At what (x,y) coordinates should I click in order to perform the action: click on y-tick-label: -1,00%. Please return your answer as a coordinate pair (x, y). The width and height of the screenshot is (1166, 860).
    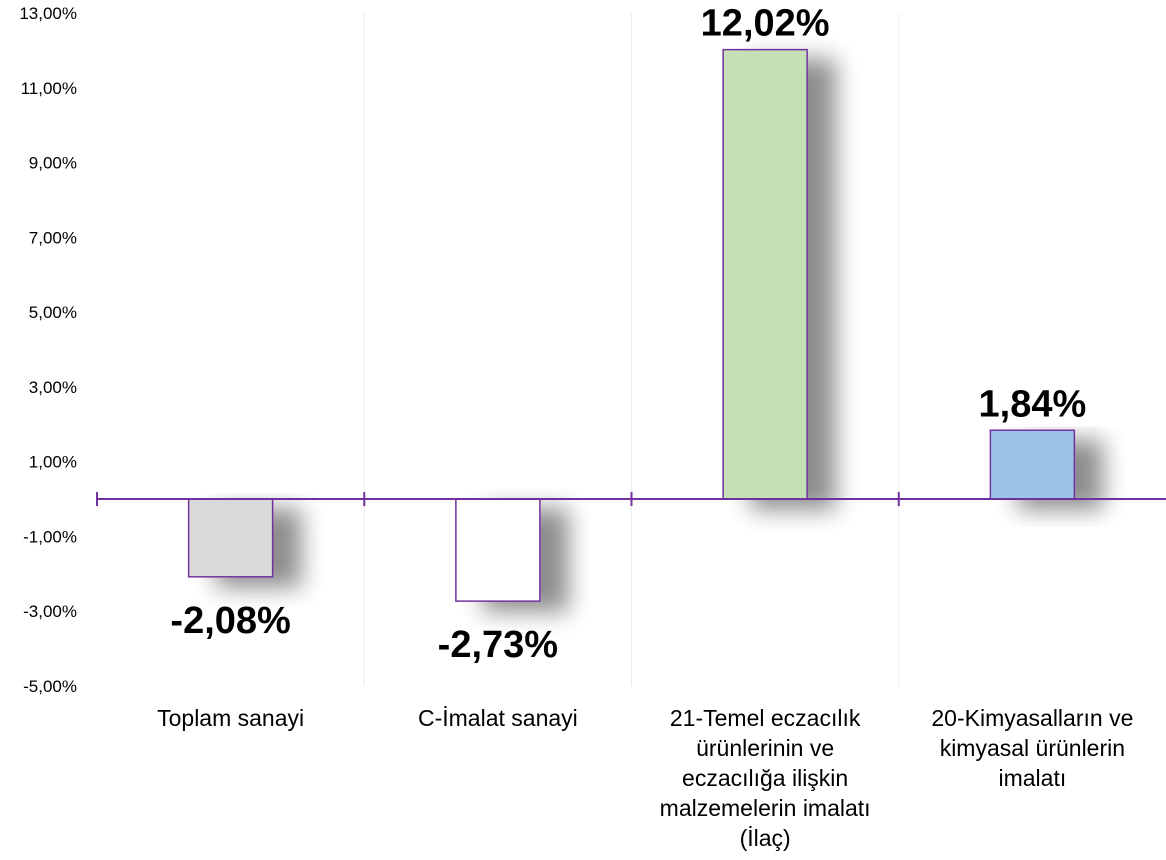
    Looking at the image, I should click on (50, 536).